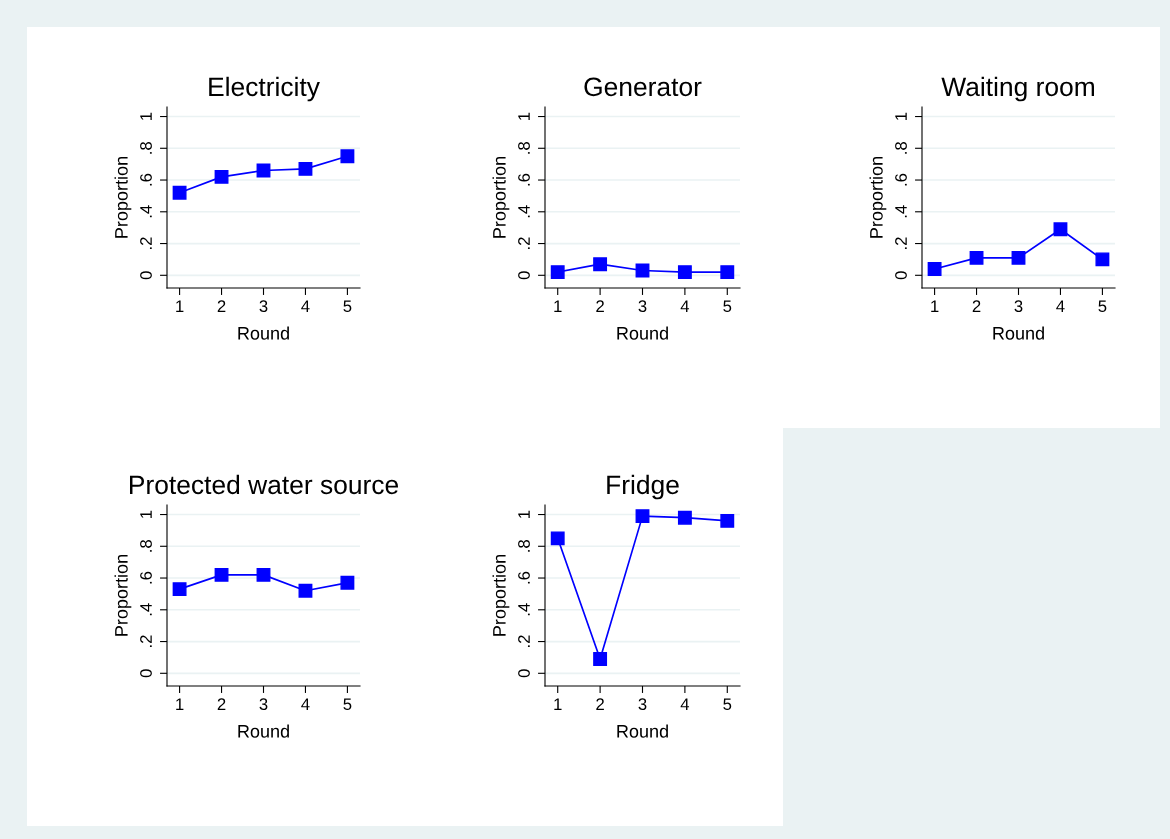 Image resolution: width=1170 pixels, height=839 pixels. I want to click on chart-title: Protected water source, so click(264, 484).